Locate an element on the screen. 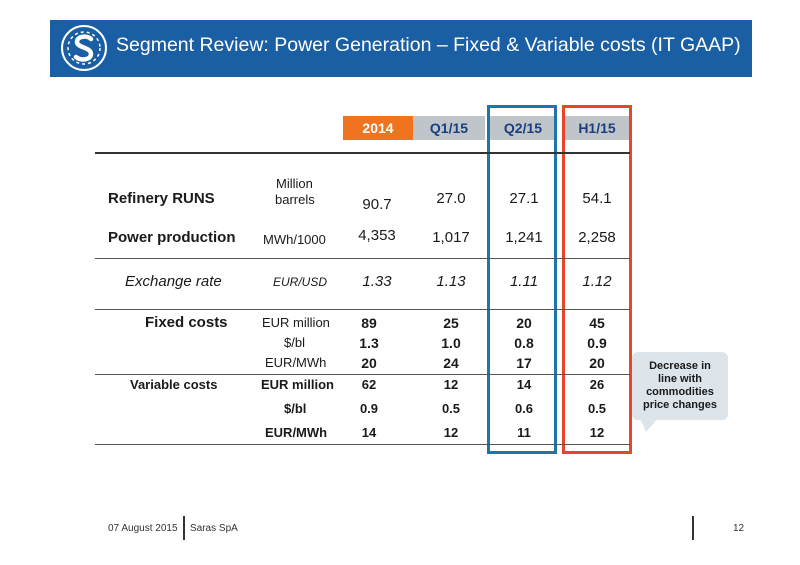 Image resolution: width=800 pixels, height=565 pixels. footer-company: Saras SpA is located at coordinates (214, 528).